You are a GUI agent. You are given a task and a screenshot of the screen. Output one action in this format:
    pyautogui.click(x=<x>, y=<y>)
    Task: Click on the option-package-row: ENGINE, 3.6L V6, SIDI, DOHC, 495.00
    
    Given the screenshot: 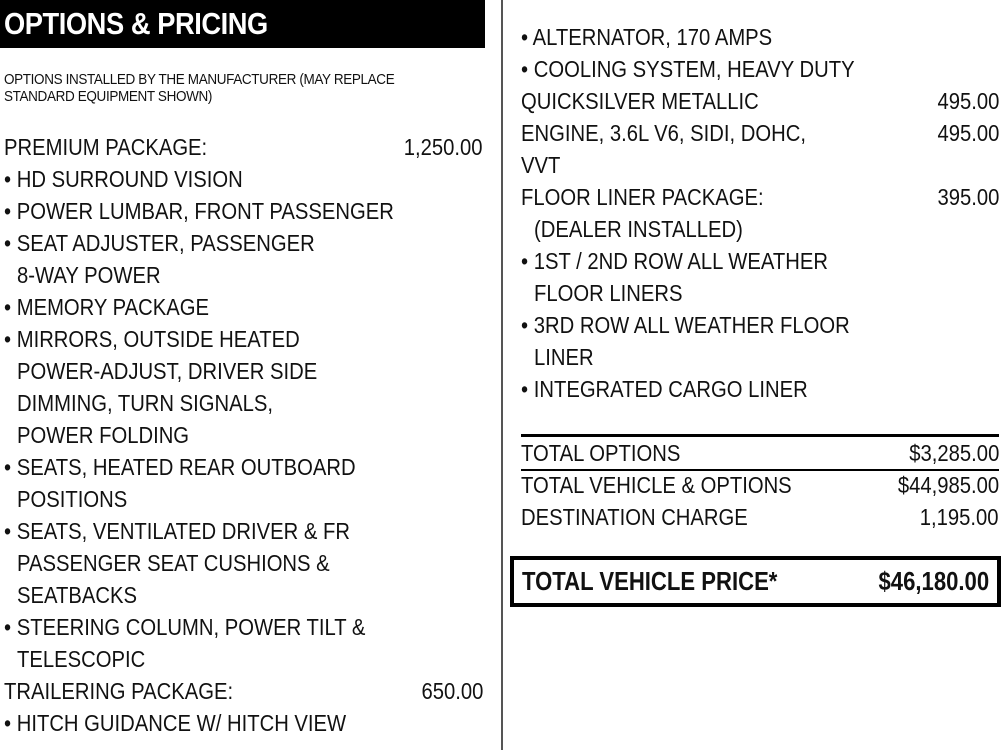 What is the action you would take?
    pyautogui.click(x=760, y=133)
    